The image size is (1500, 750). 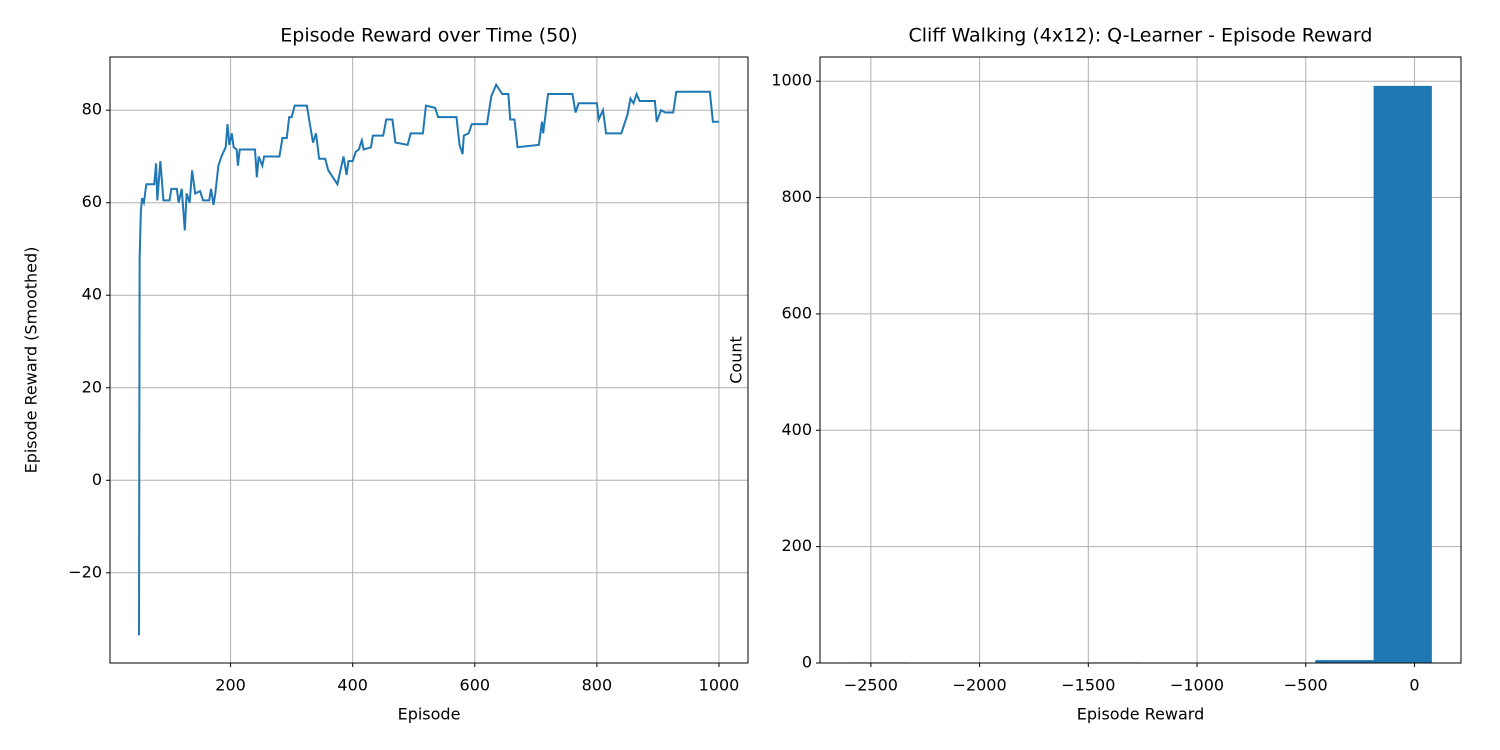 I want to click on x-tick-label: 600, so click(x=475, y=685).